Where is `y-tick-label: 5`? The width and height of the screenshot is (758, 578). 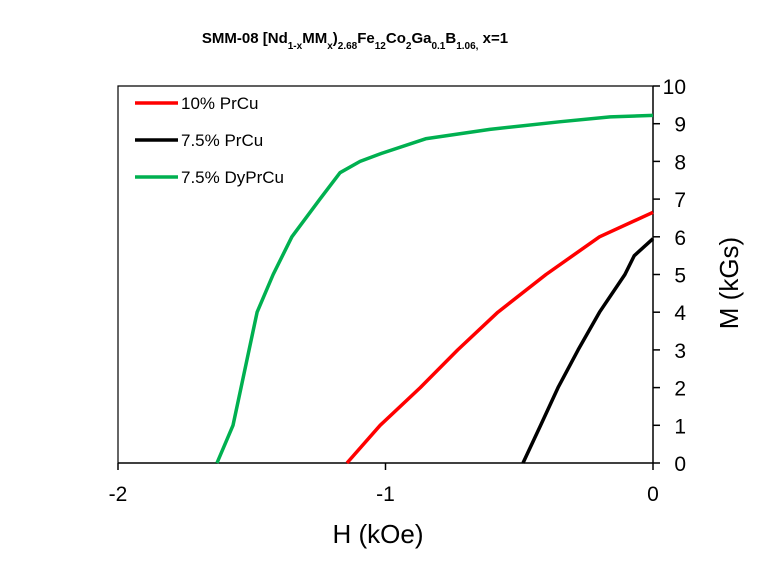
y-tick-label: 5 is located at coordinates (680, 276).